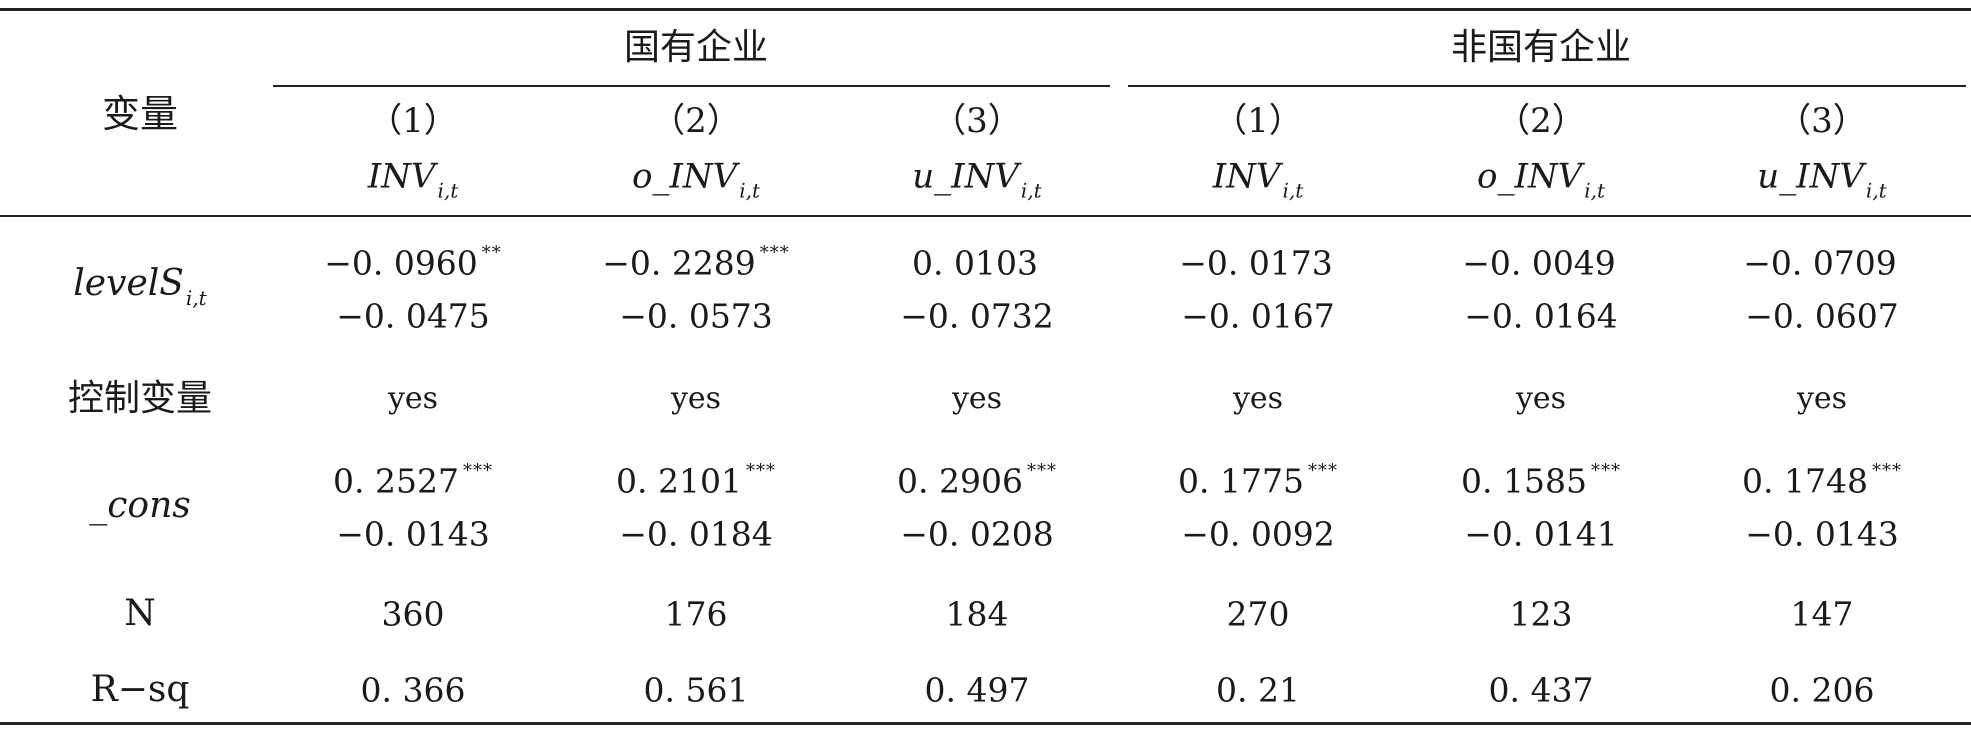  I want to click on significance-stars: **, so click(491, 253).